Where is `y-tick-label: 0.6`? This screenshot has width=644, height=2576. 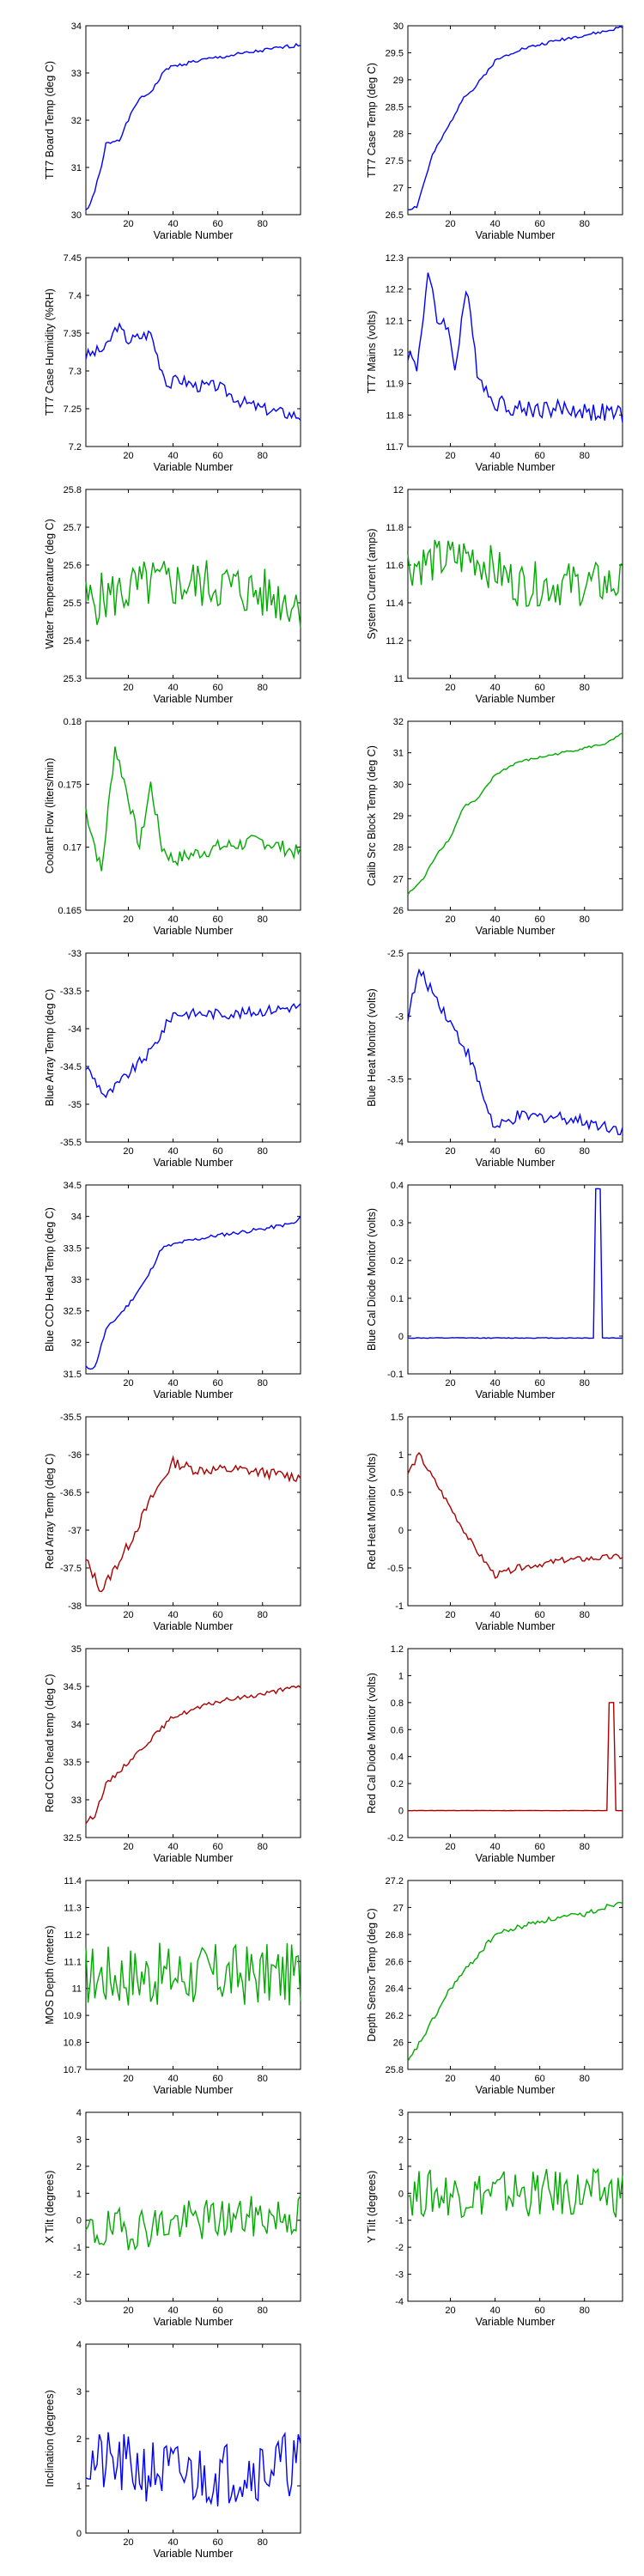 y-tick-label: 0.6 is located at coordinates (398, 1730).